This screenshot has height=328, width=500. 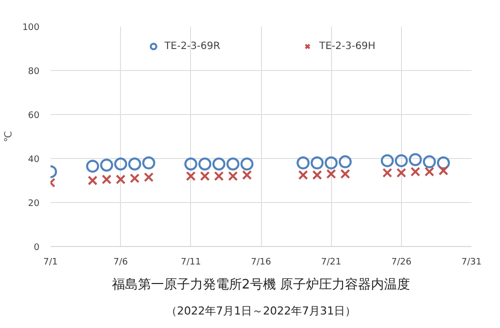 What do you see at coordinates (50, 263) in the screenshot?
I see `x-tick-label: 7/1` at bounding box center [50, 263].